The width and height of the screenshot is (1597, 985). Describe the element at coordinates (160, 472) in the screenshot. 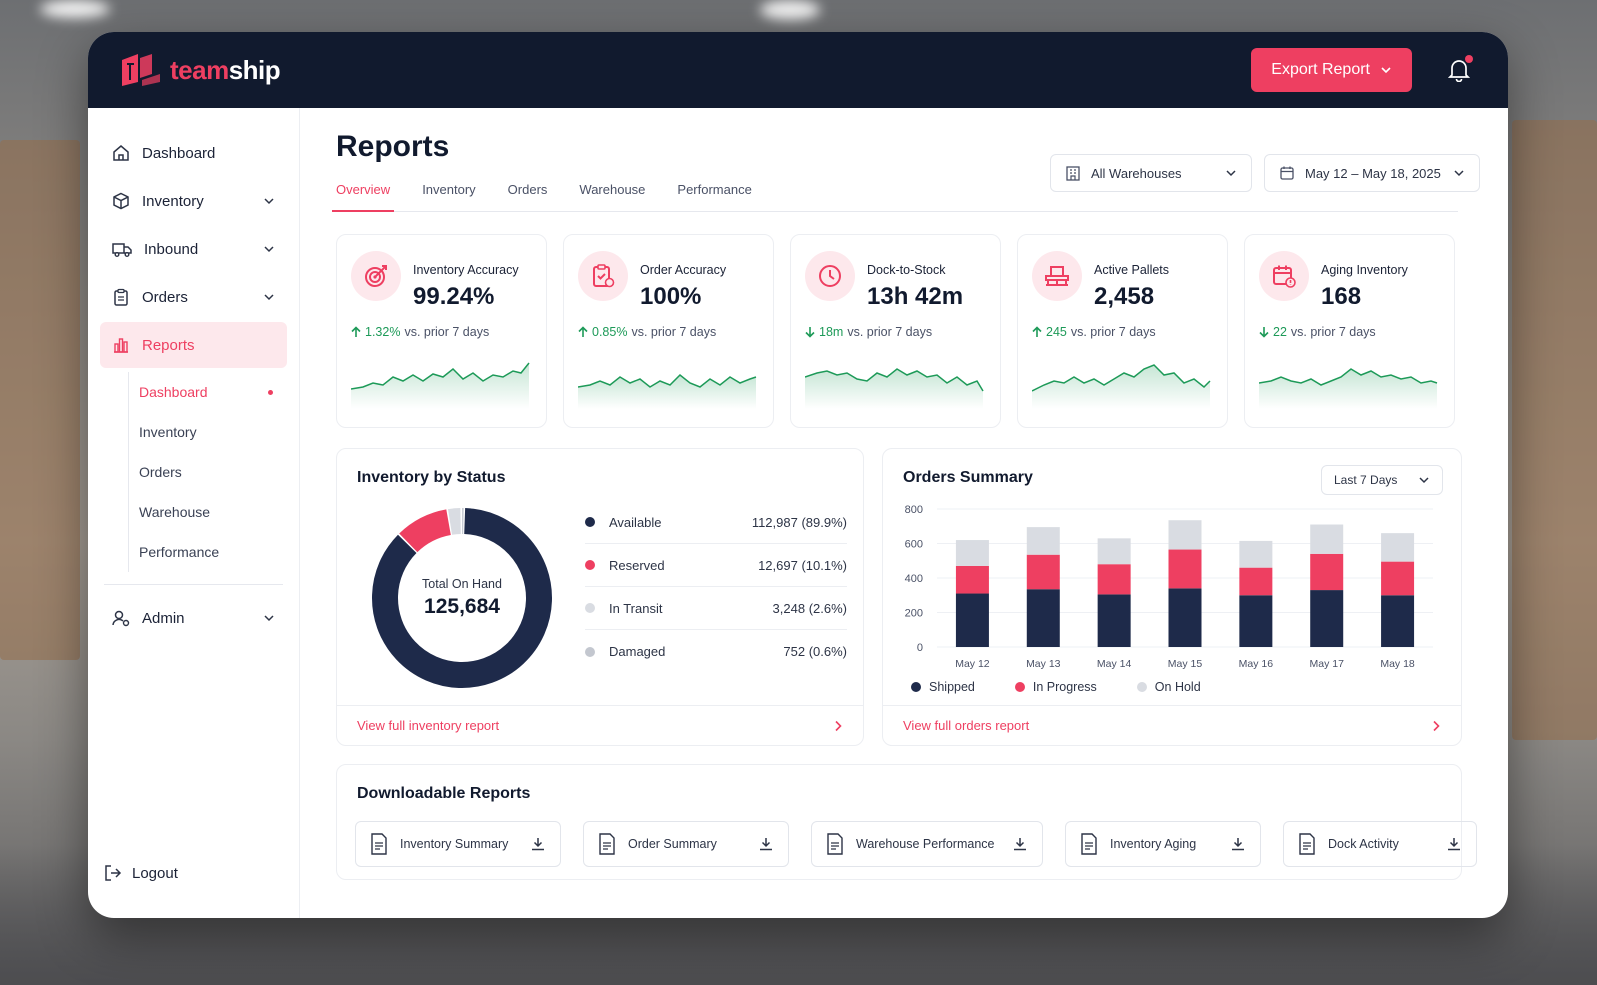

I see `submenu-item-label: Orders` at that location.